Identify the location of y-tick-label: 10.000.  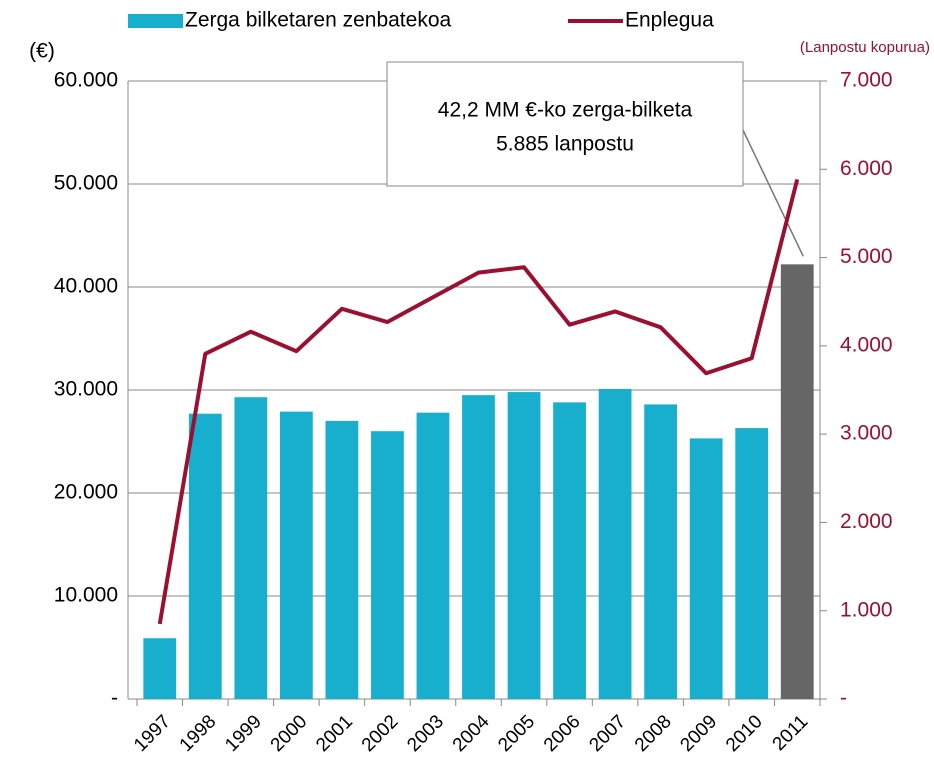
(86, 595).